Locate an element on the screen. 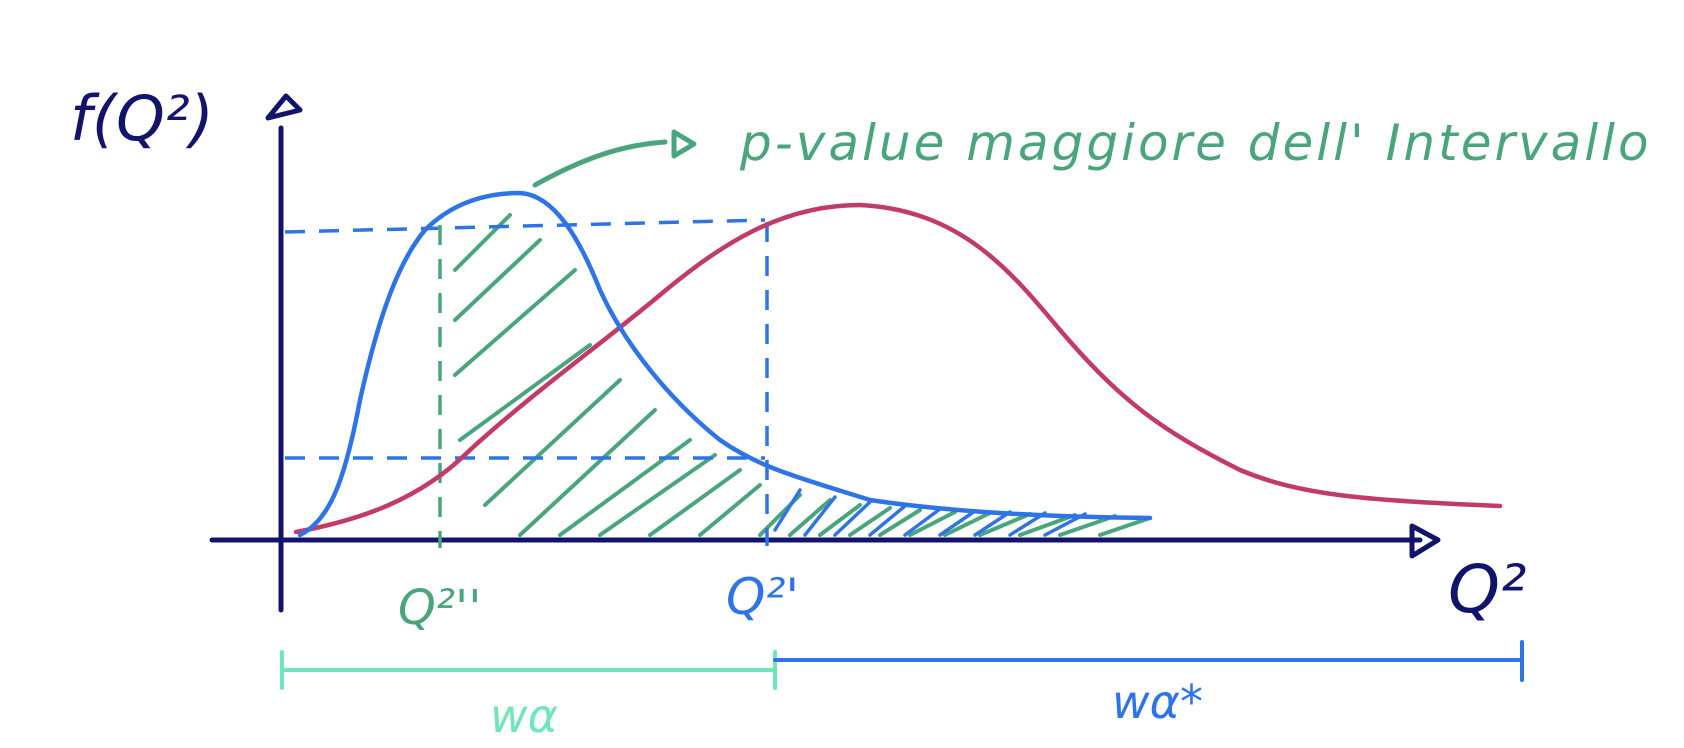  x-axis-label: Q² is located at coordinates (1487, 589).